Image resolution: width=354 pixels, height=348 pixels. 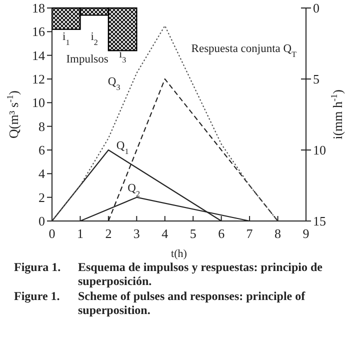 What do you see at coordinates (319, 221) in the screenshot?
I see `y2-tick-label: 15` at bounding box center [319, 221].